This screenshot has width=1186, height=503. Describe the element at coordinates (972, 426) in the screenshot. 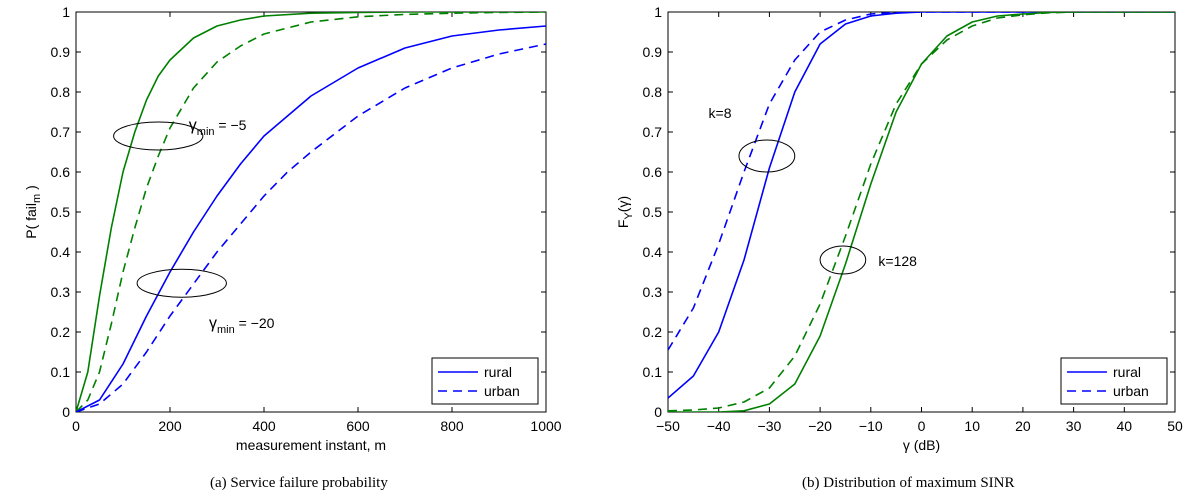

I see `x-tick-label: 10` at that location.